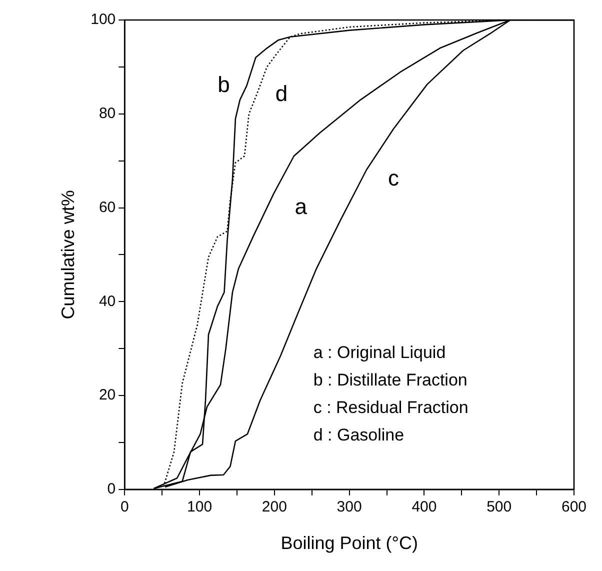 The image size is (602, 571). Describe the element at coordinates (349, 543) in the screenshot. I see `x-axis-title: Boiling Point (°C)` at that location.